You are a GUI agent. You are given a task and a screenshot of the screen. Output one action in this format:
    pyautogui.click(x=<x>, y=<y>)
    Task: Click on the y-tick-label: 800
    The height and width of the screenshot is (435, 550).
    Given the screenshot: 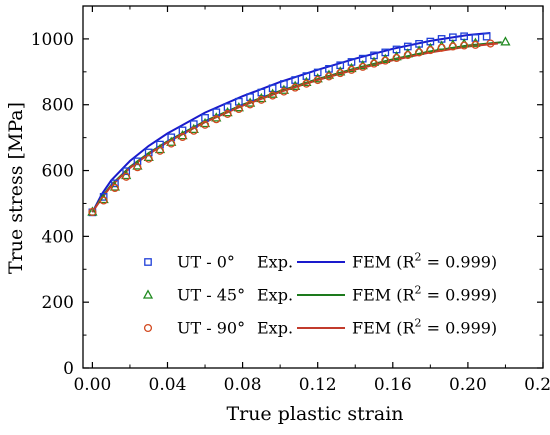 What is the action you would take?
    pyautogui.click(x=58, y=106)
    